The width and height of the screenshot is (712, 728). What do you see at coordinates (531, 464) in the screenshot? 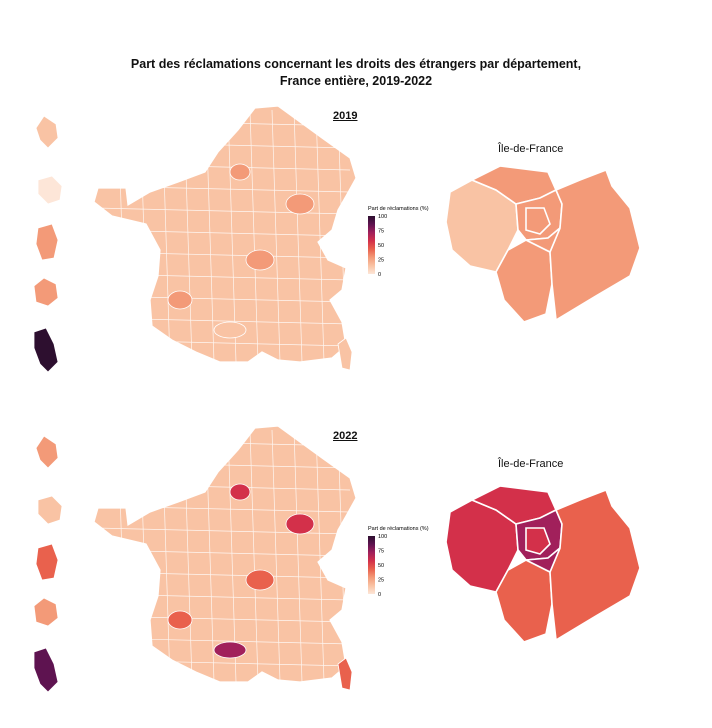
I see `idf-label-2022: Île-de-France` at bounding box center [531, 464].